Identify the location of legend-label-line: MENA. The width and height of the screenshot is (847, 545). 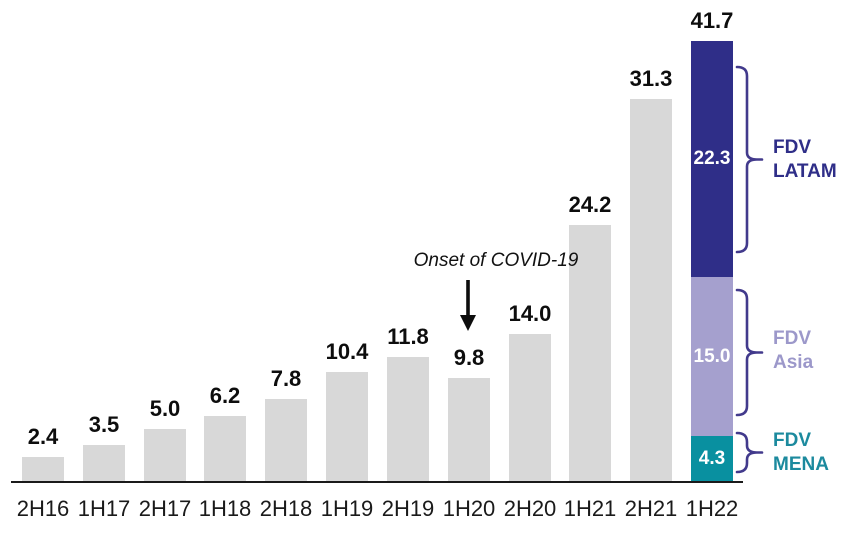
(801, 464).